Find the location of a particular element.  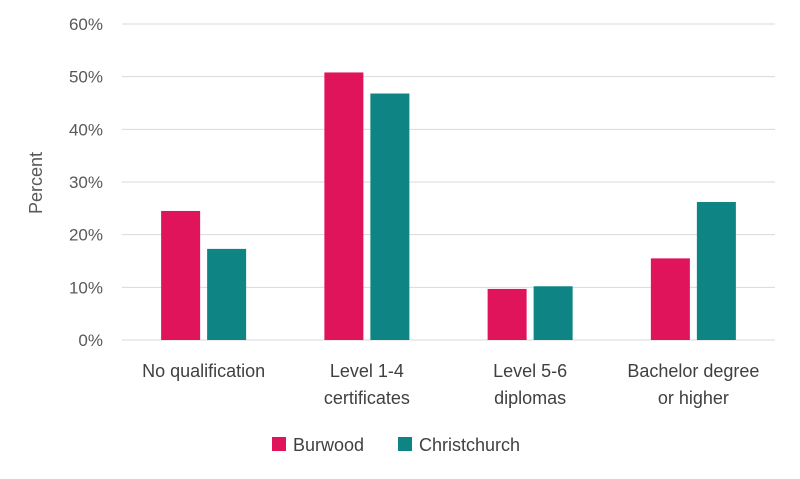

y-tick-label: 40% is located at coordinates (86, 129).